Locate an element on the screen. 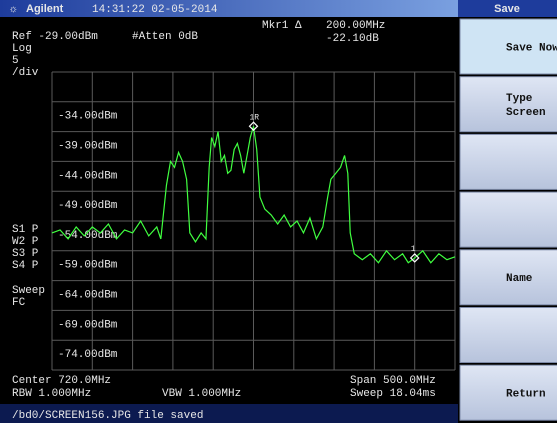 This screenshot has width=557, height=423. marker-delta: -22.10dB is located at coordinates (352, 39).